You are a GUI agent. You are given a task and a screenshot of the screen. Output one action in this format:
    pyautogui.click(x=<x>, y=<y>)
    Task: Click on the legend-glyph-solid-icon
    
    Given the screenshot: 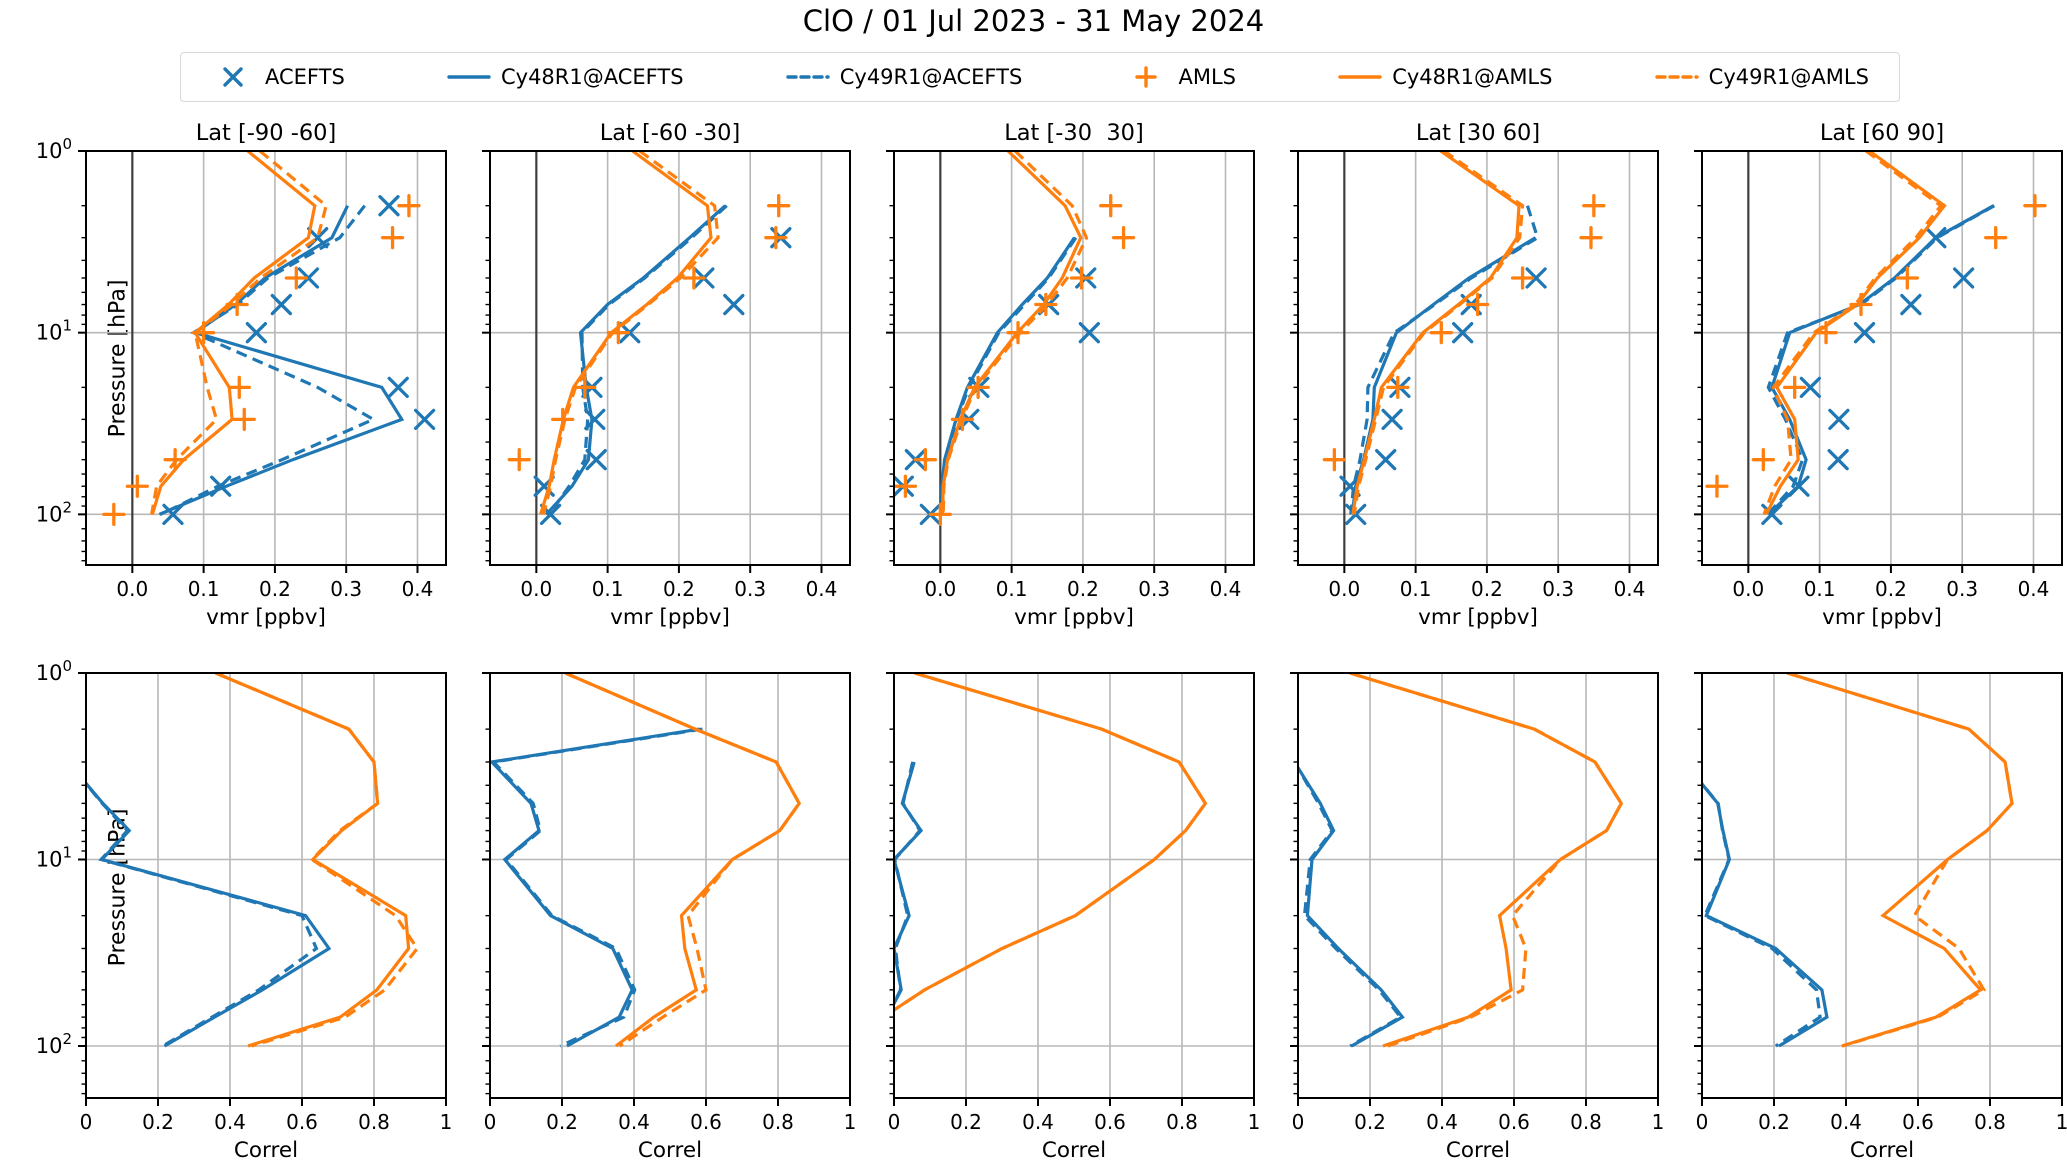 What is the action you would take?
    pyautogui.click(x=469, y=77)
    